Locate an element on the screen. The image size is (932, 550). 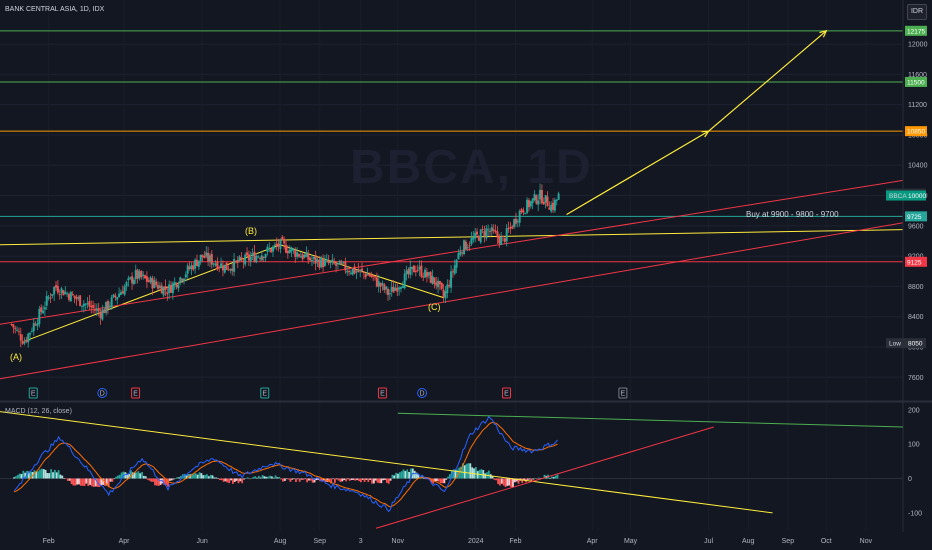
wave-label-a: (A) is located at coordinates (16, 357).